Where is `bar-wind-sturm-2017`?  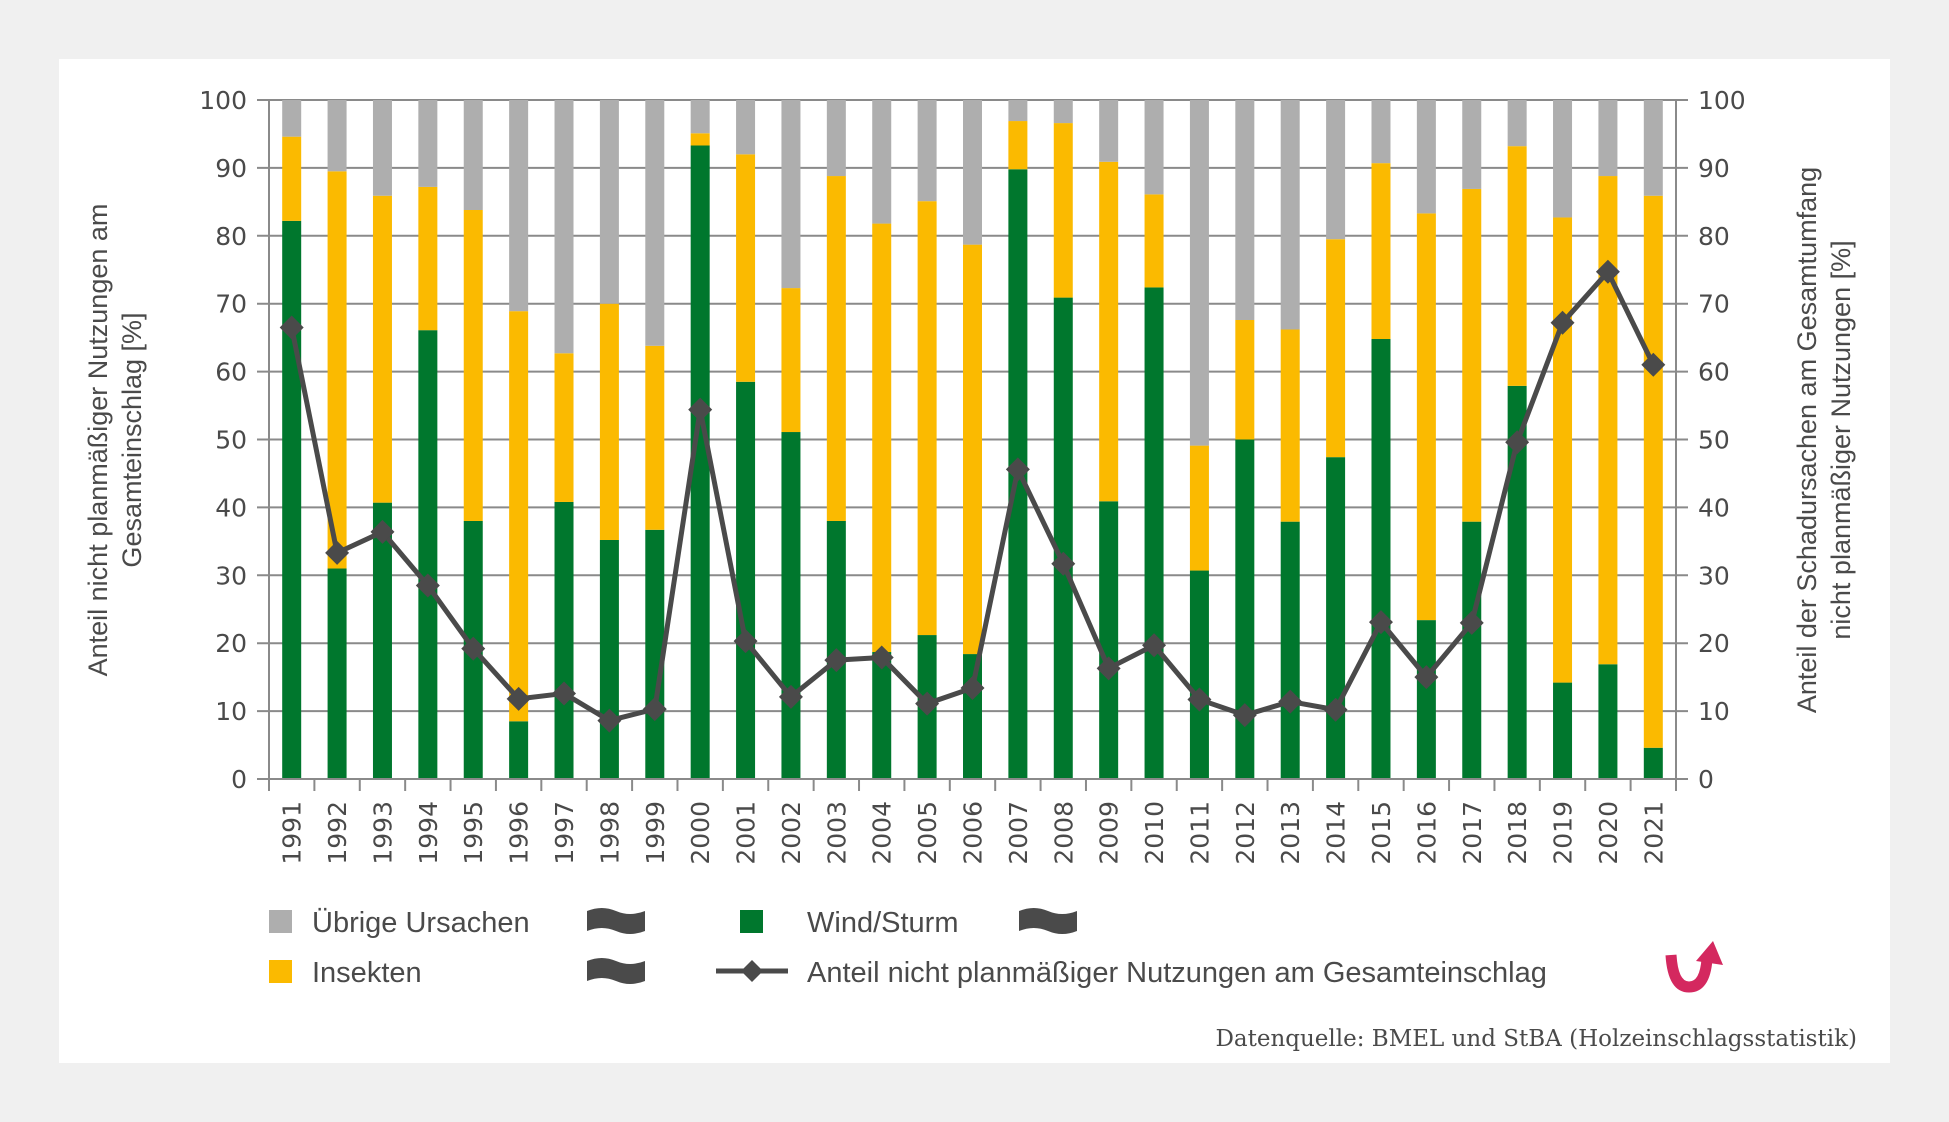 bar-wind-sturm-2017 is located at coordinates (1472, 650).